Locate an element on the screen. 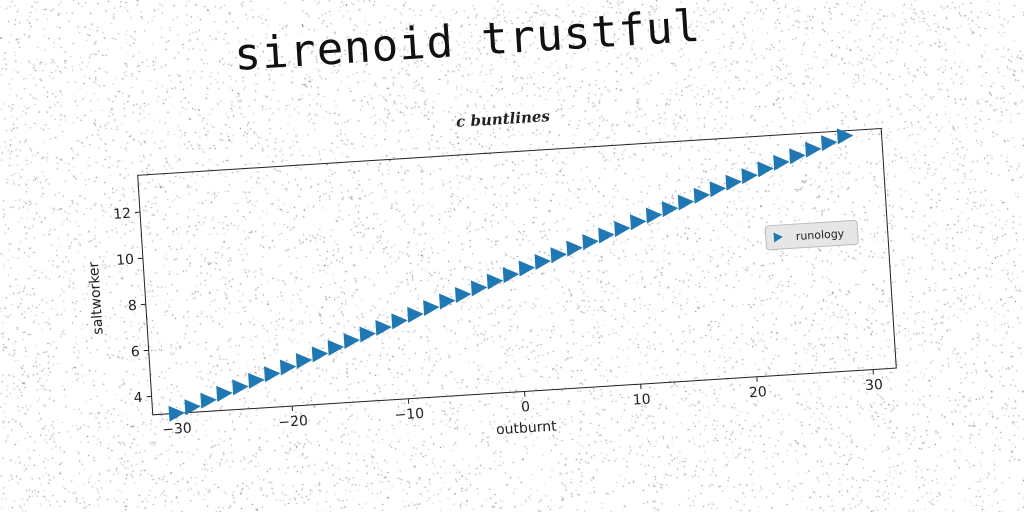 The image size is (1024, 512). legend-marker is located at coordinates (778, 237).